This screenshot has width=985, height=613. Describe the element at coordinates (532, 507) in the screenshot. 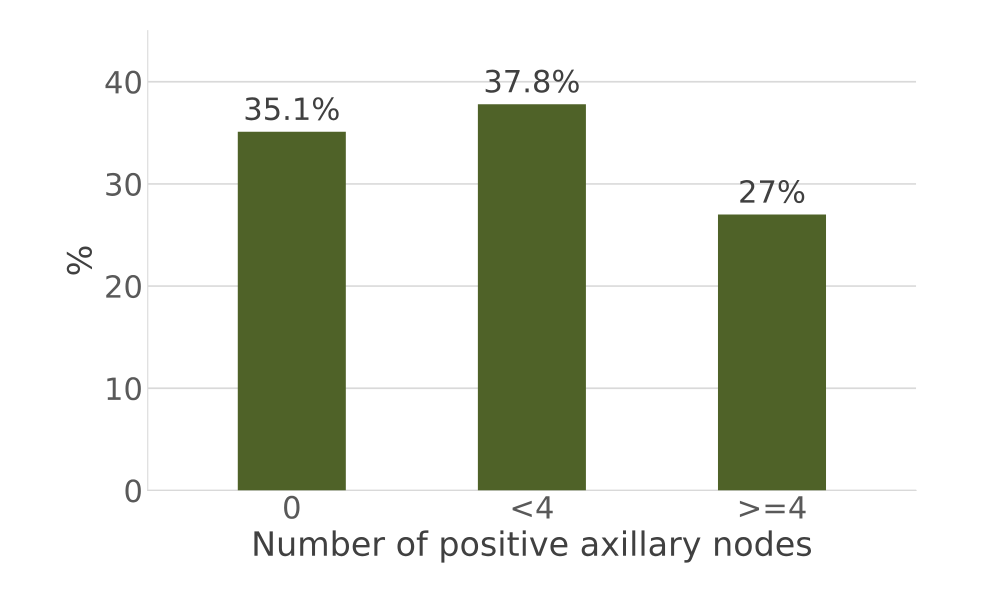

I see `x-tick-label: <4` at that location.